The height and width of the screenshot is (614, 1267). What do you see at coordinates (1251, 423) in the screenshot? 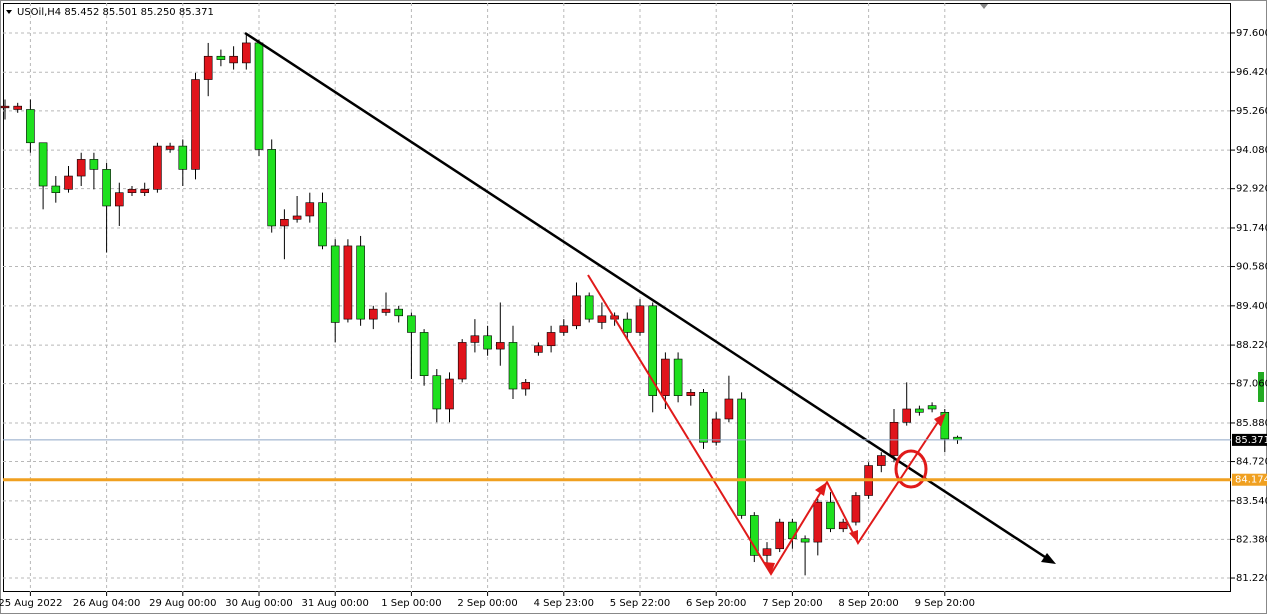
I see `y-tick-label: 85.880` at bounding box center [1251, 423].